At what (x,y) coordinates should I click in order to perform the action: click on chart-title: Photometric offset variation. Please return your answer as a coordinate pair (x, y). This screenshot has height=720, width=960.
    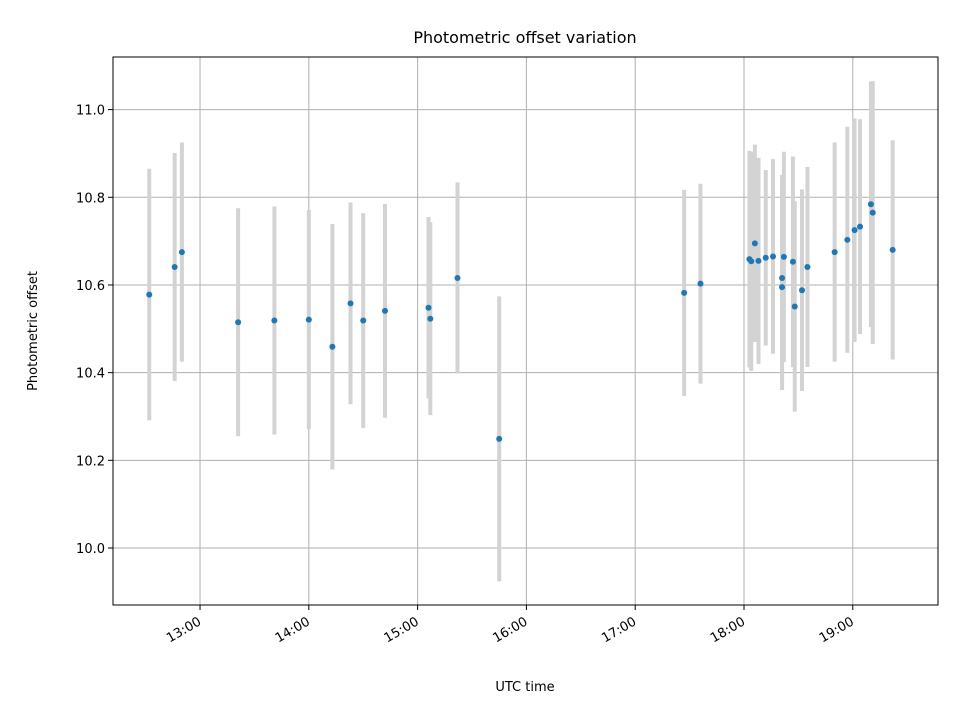
    Looking at the image, I should click on (524, 37).